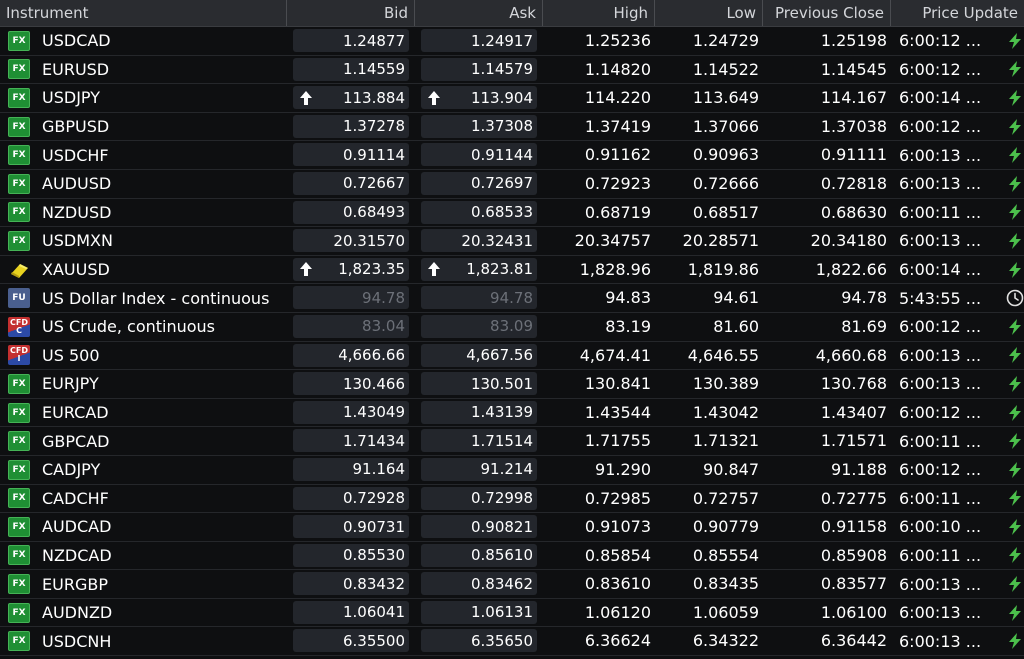 The height and width of the screenshot is (659, 1024). What do you see at coordinates (143, 613) in the screenshot?
I see `instrument-cell: FX AUDNZD` at bounding box center [143, 613].